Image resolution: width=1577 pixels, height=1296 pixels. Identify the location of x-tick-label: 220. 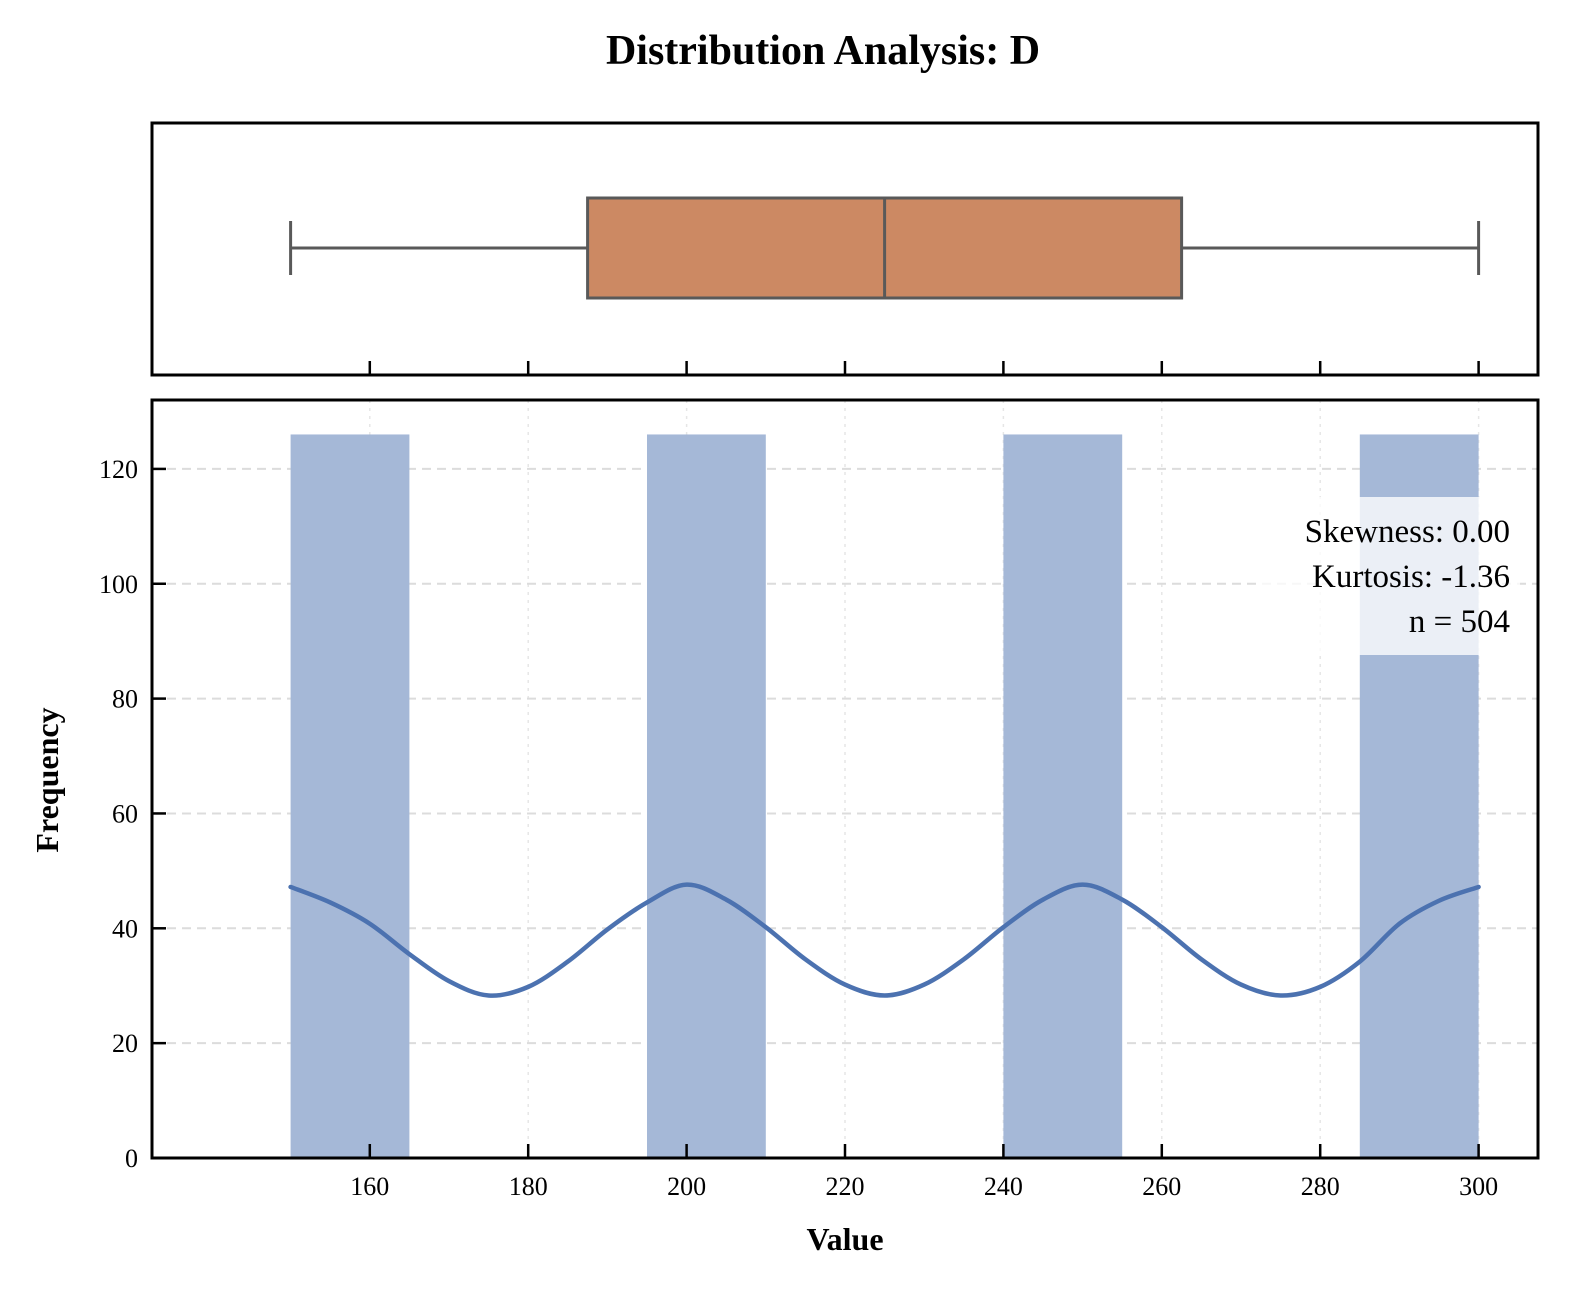
(845, 1186).